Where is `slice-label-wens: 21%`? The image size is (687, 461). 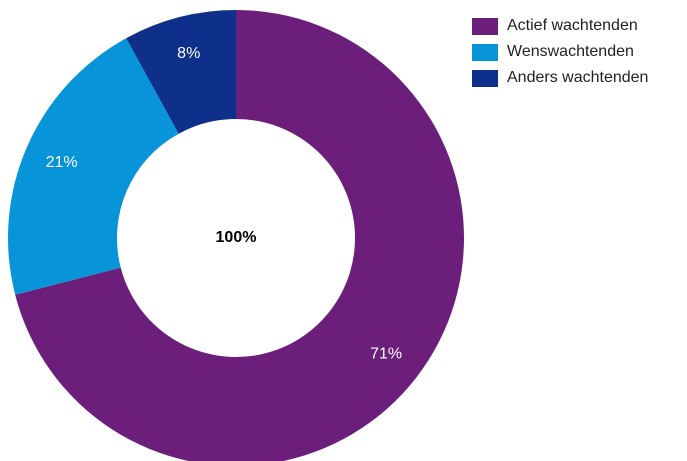
slice-label-wens: 21% is located at coordinates (62, 162).